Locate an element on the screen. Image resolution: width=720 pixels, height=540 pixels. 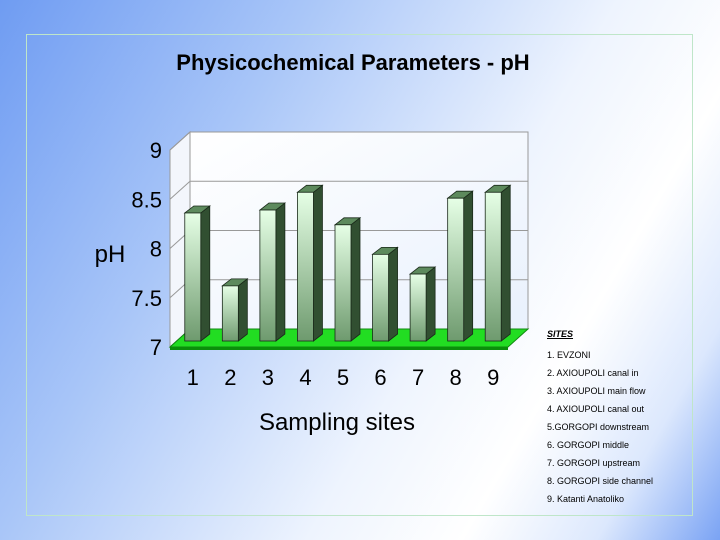
y-tick-label: 8.5 is located at coordinates (146, 199).